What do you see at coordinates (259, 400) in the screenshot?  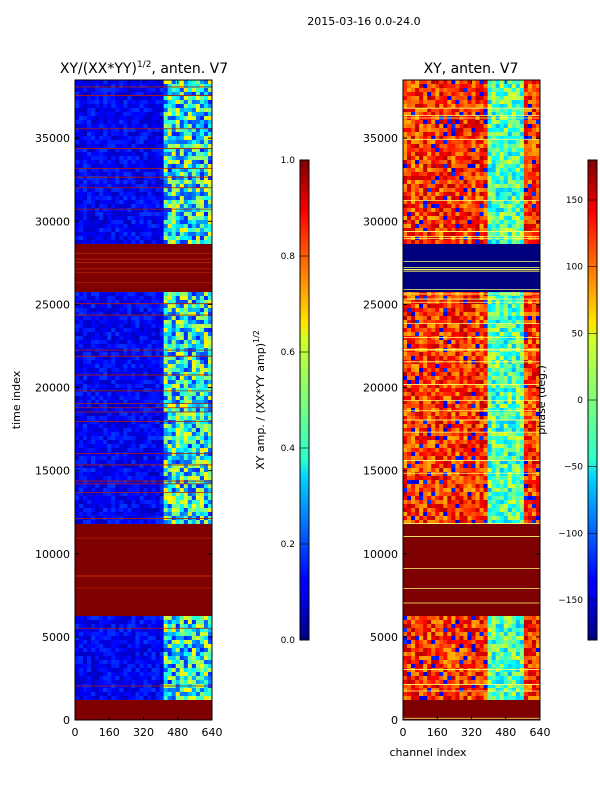 I see `amplitude-colorbar-label: XY amp. / (XX*YY amp)1/2` at bounding box center [259, 400].